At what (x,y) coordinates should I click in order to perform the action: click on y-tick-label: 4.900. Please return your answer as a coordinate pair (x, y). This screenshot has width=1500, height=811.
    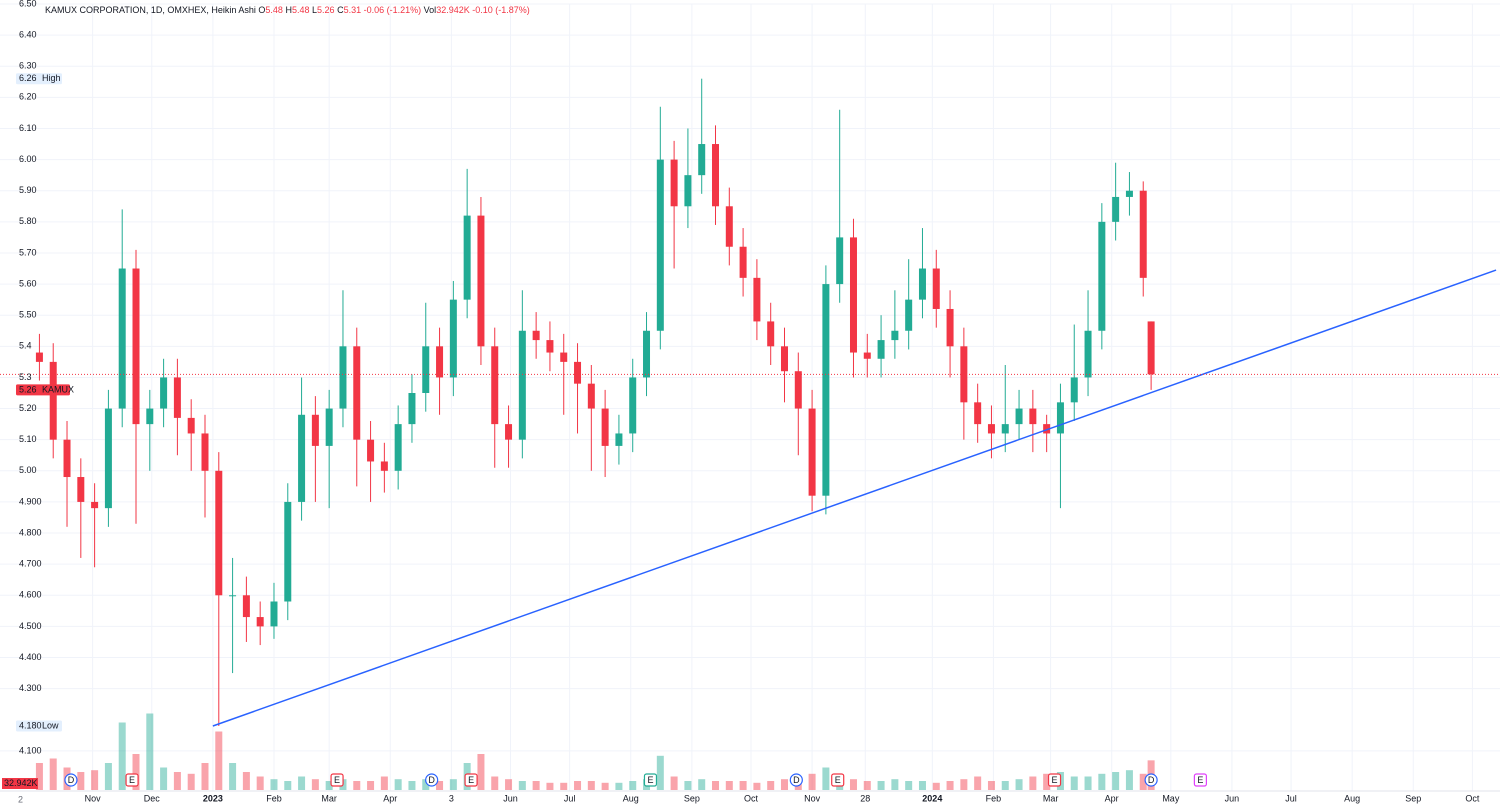
    Looking at the image, I should click on (30, 501).